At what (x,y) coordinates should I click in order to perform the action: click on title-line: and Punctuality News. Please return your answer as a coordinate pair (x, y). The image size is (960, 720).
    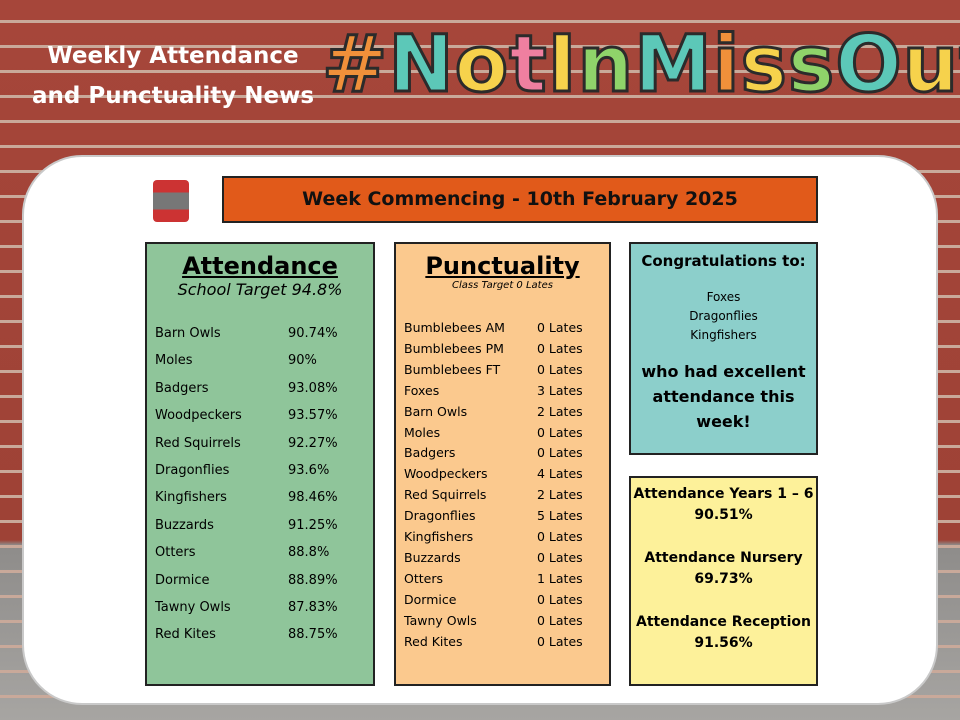
    Looking at the image, I should click on (173, 96).